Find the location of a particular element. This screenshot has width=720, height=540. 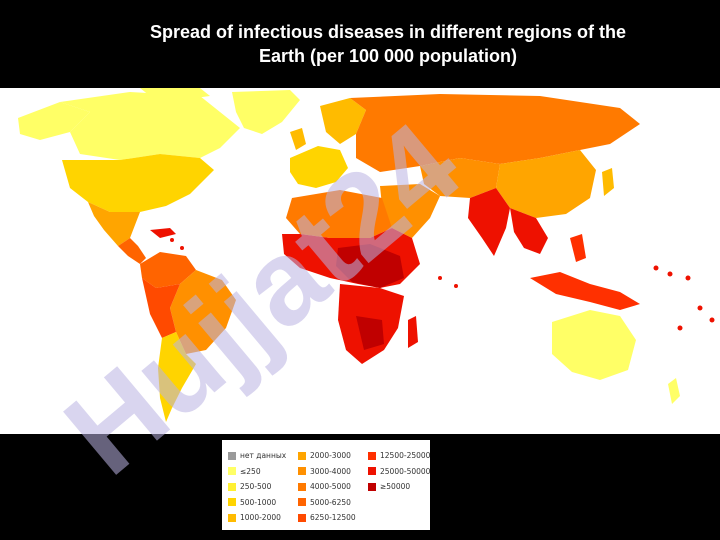

region-north-africa is located at coordinates (339, 214).